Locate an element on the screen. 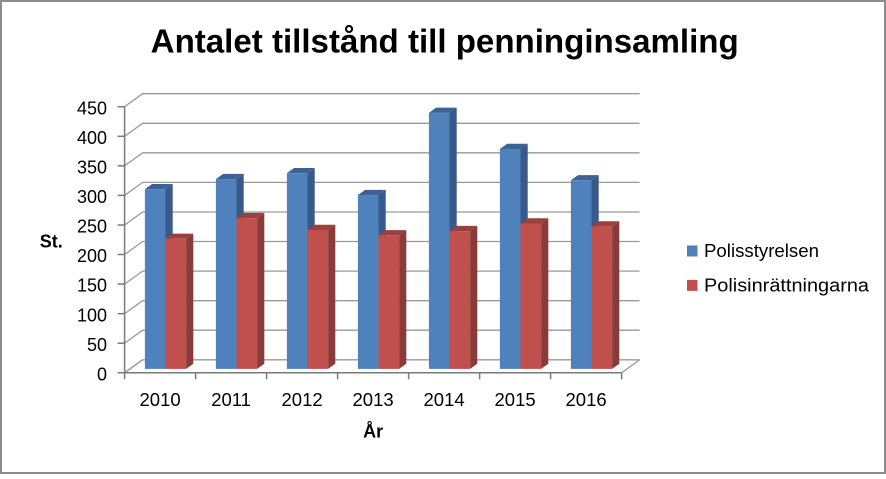 The width and height of the screenshot is (886, 479). svg-text: Polisstyrelsen is located at coordinates (761, 250).